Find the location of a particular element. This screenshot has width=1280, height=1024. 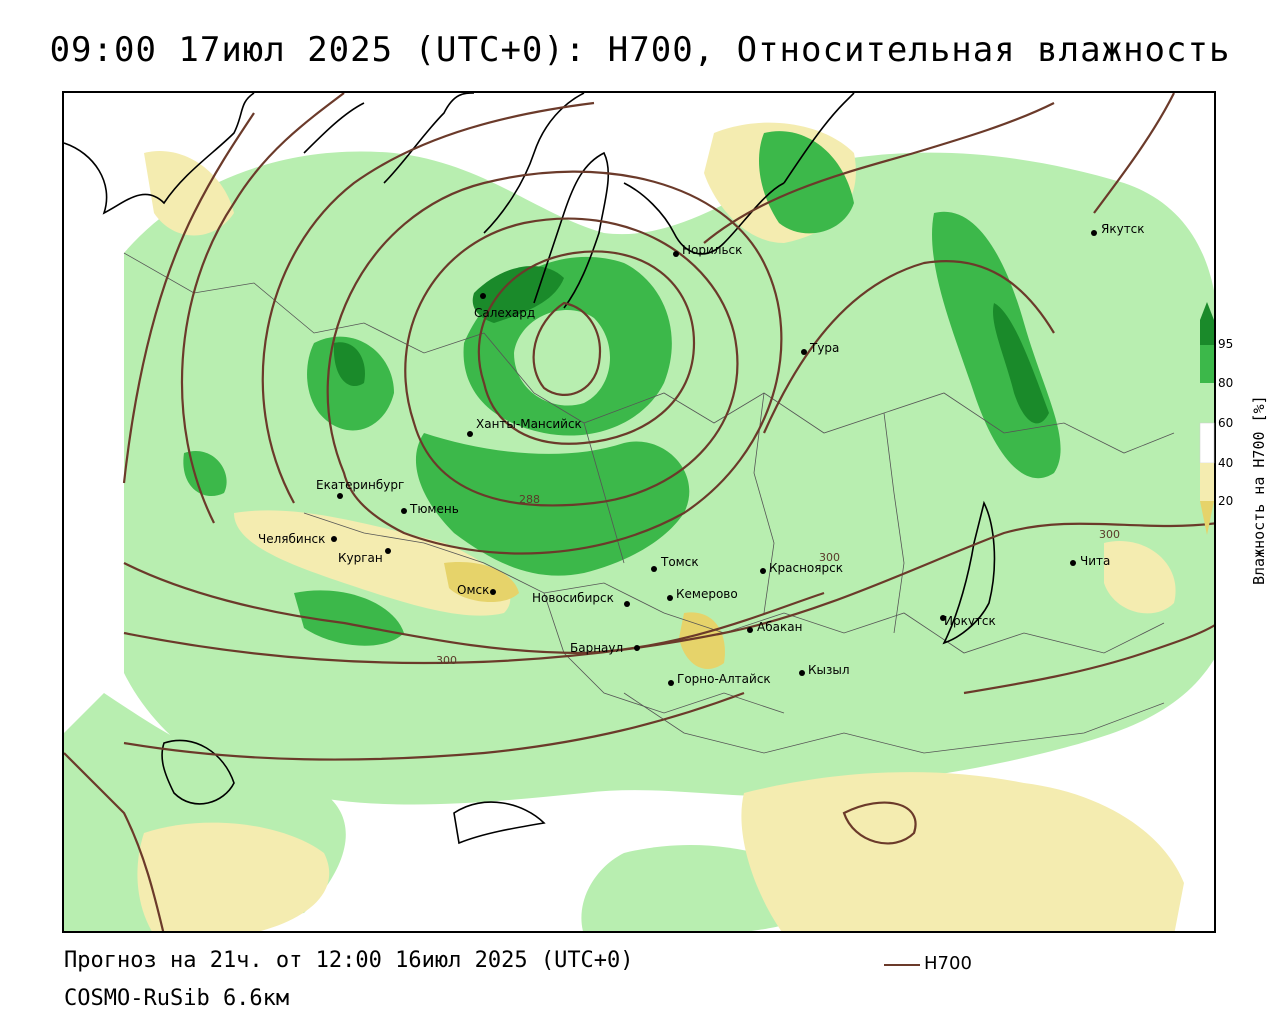

city-label: Абакан is located at coordinates (779, 627).